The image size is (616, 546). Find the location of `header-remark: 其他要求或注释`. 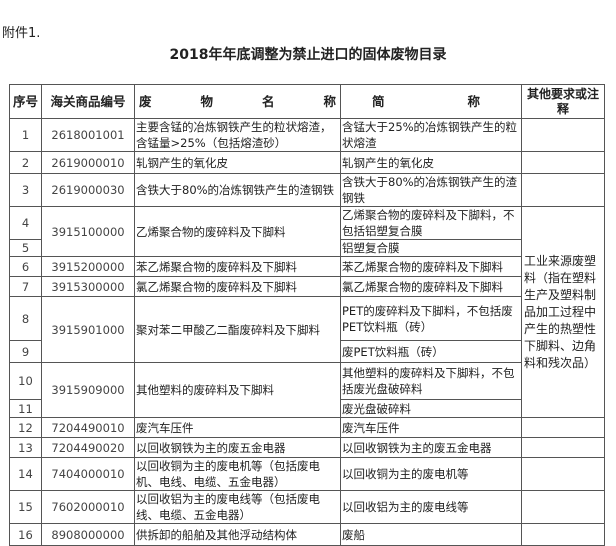

header-remark: 其他要求或注释 is located at coordinates (563, 101).